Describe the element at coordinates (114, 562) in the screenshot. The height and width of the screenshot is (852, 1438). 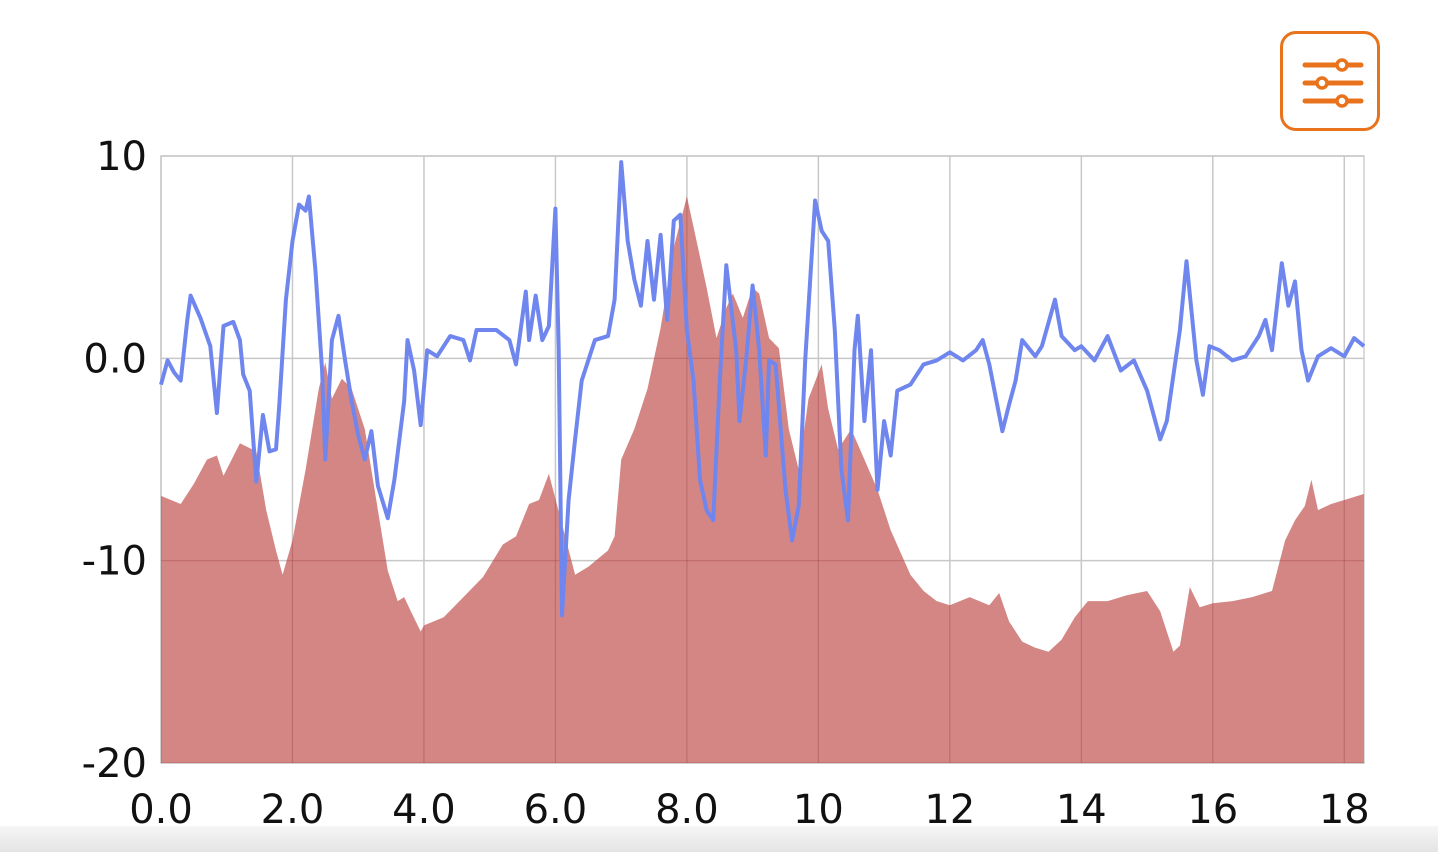
I see `y-tick-label: -10` at that location.